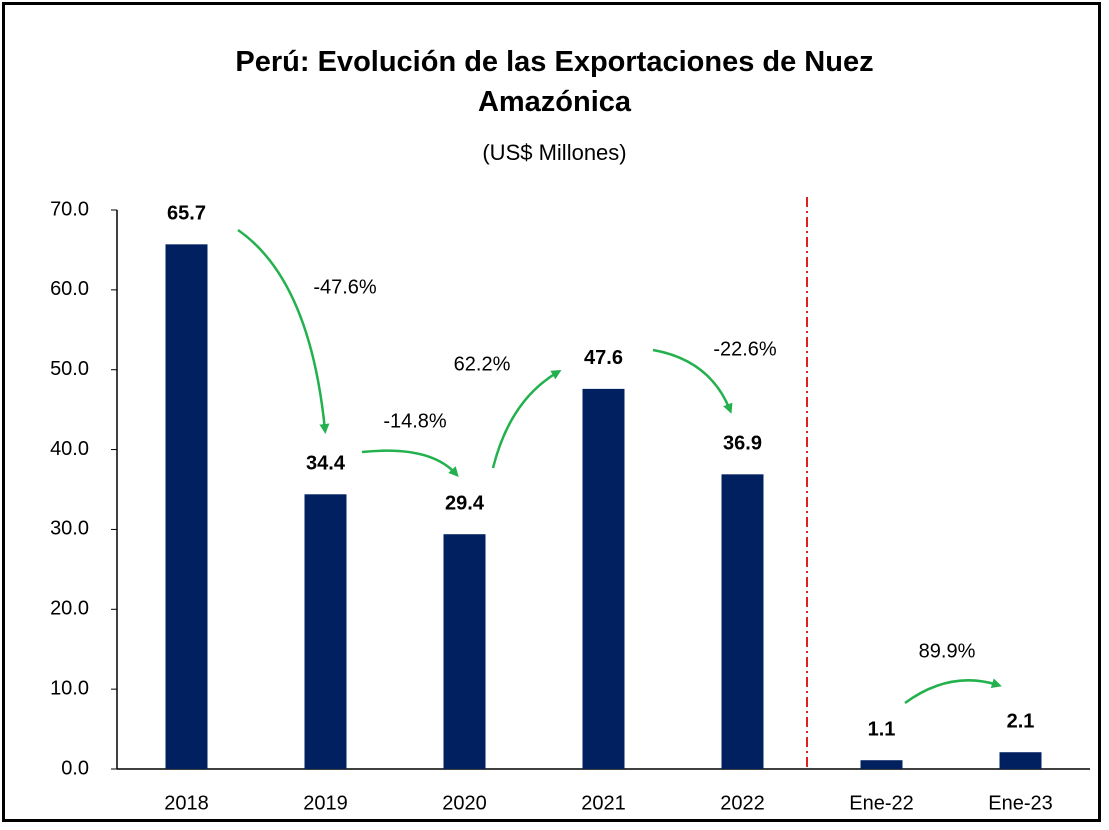 The width and height of the screenshot is (1109, 830). Describe the element at coordinates (345, 287) in the screenshot. I see `change-label: -47.6%` at that location.